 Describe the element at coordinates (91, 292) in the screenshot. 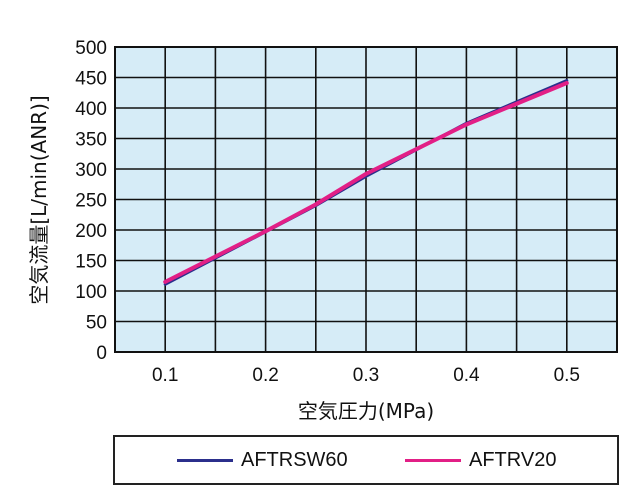

I see `y-tick-label: 100` at that location.